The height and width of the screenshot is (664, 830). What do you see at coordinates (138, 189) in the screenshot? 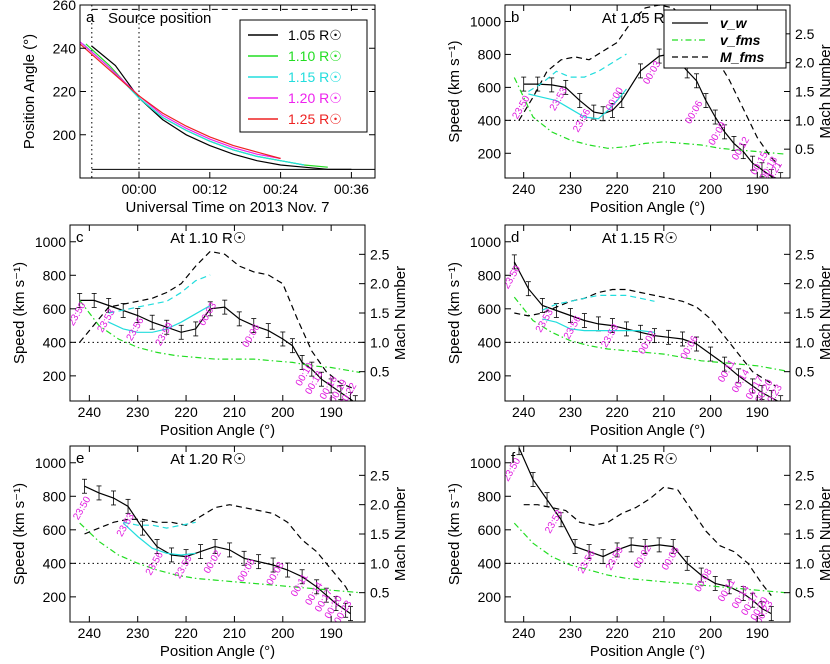
I see `x-tick-label: 00:00` at bounding box center [138, 189].